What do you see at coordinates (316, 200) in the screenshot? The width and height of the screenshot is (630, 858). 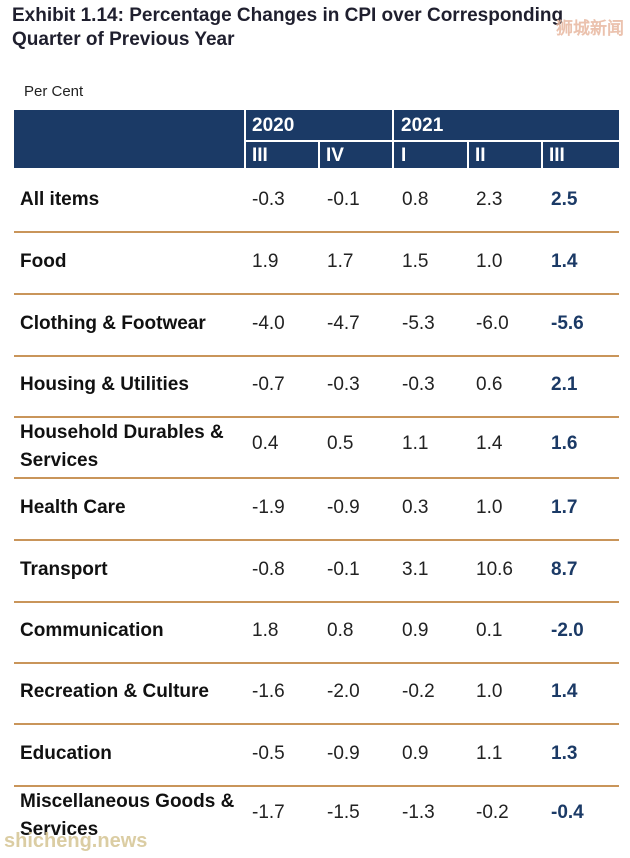 I see `table-row: All items -0.3 -0.1 0.8 2.3 2.5` at bounding box center [316, 200].